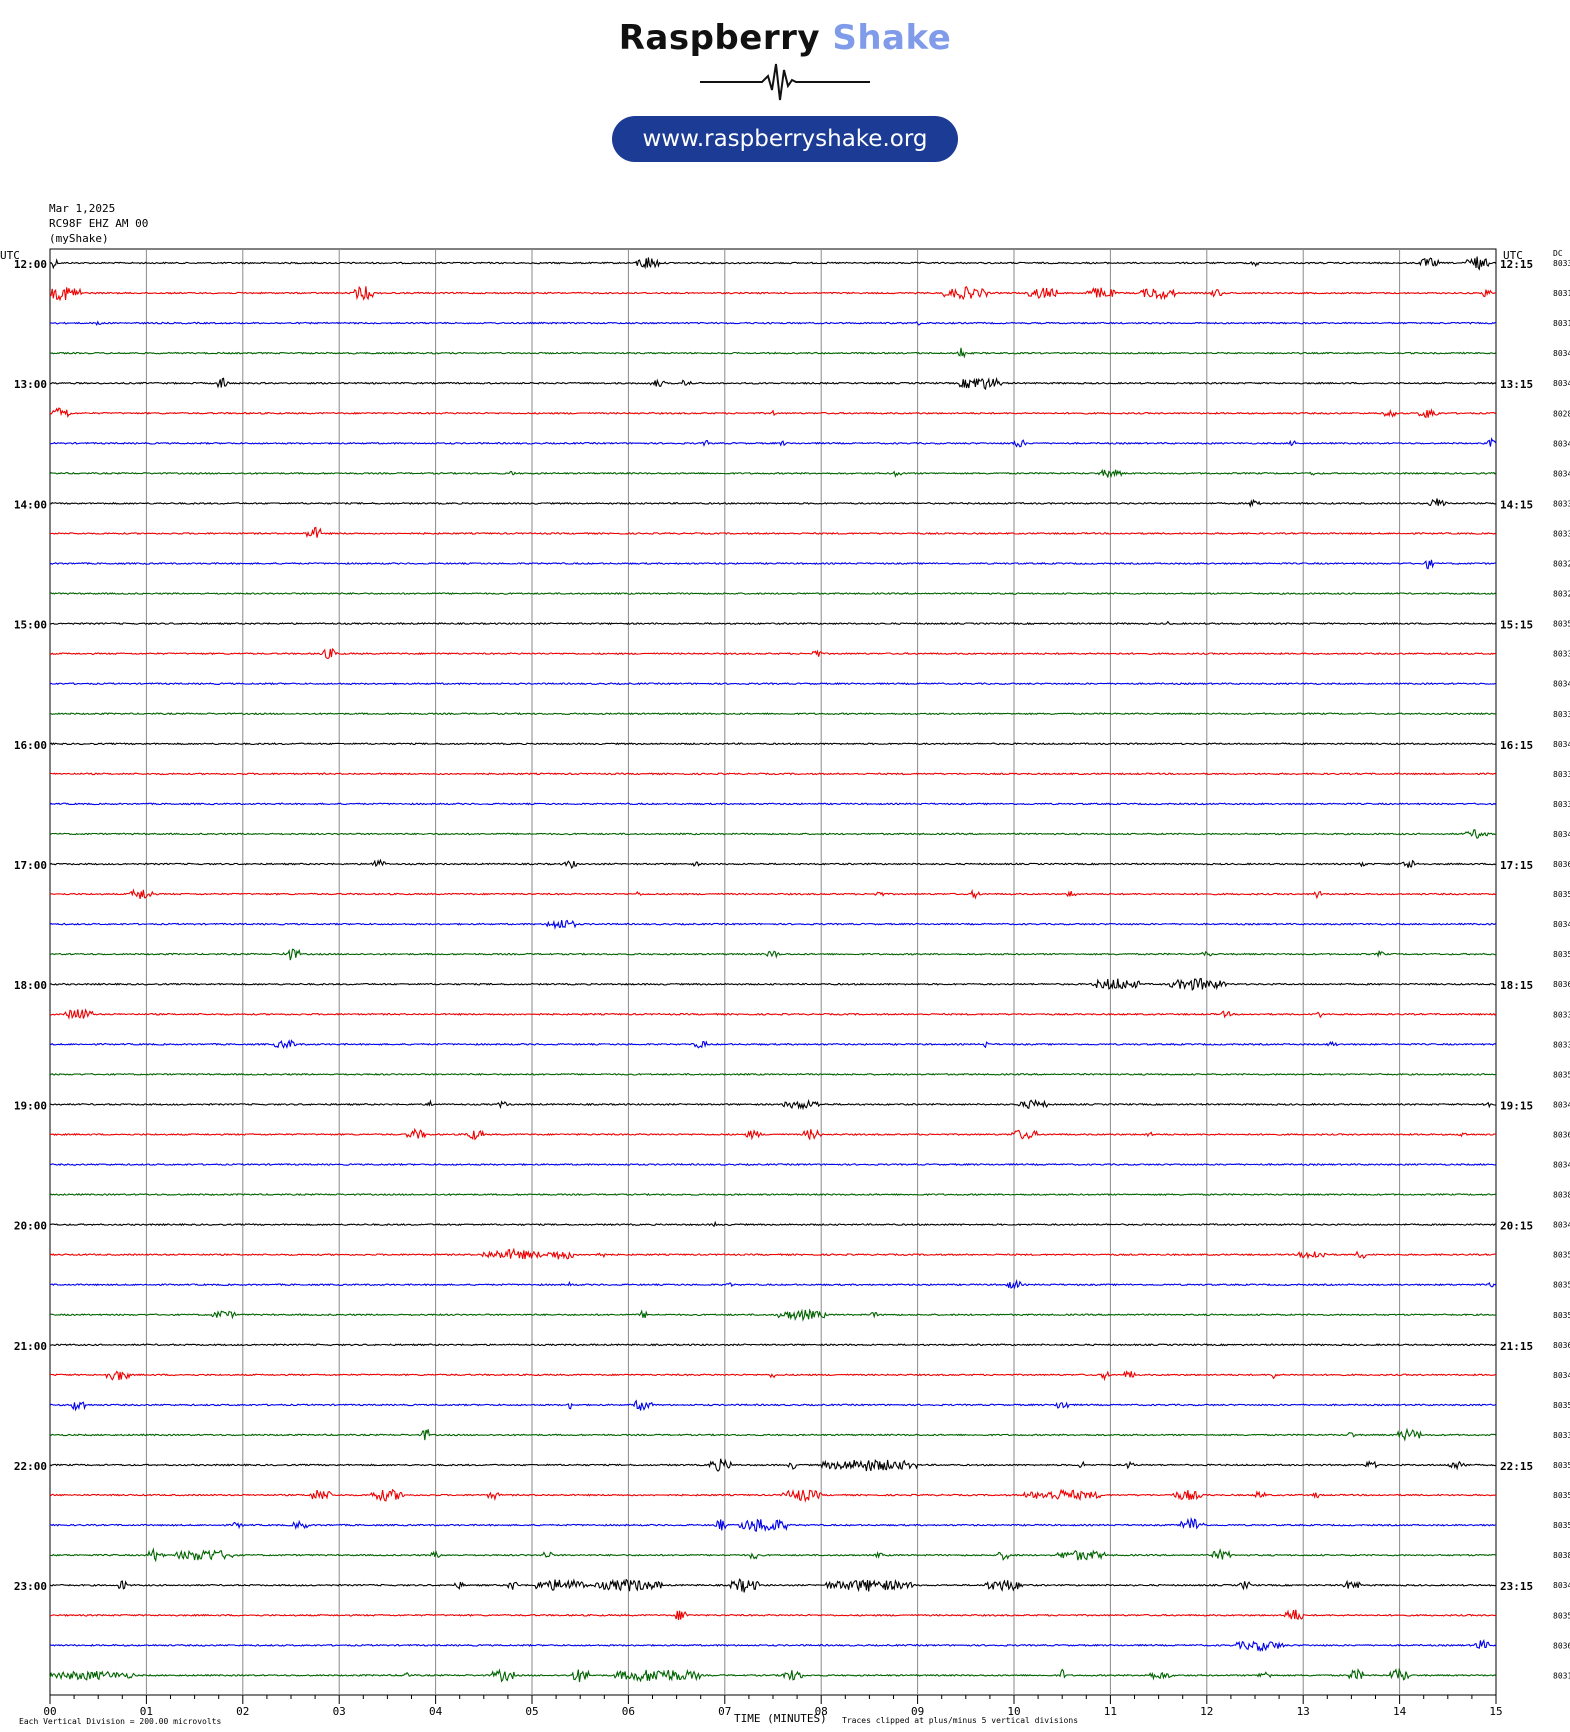 This screenshot has width=1570, height=1732. I want to click on hour-label-left: 16:00, so click(30, 745).